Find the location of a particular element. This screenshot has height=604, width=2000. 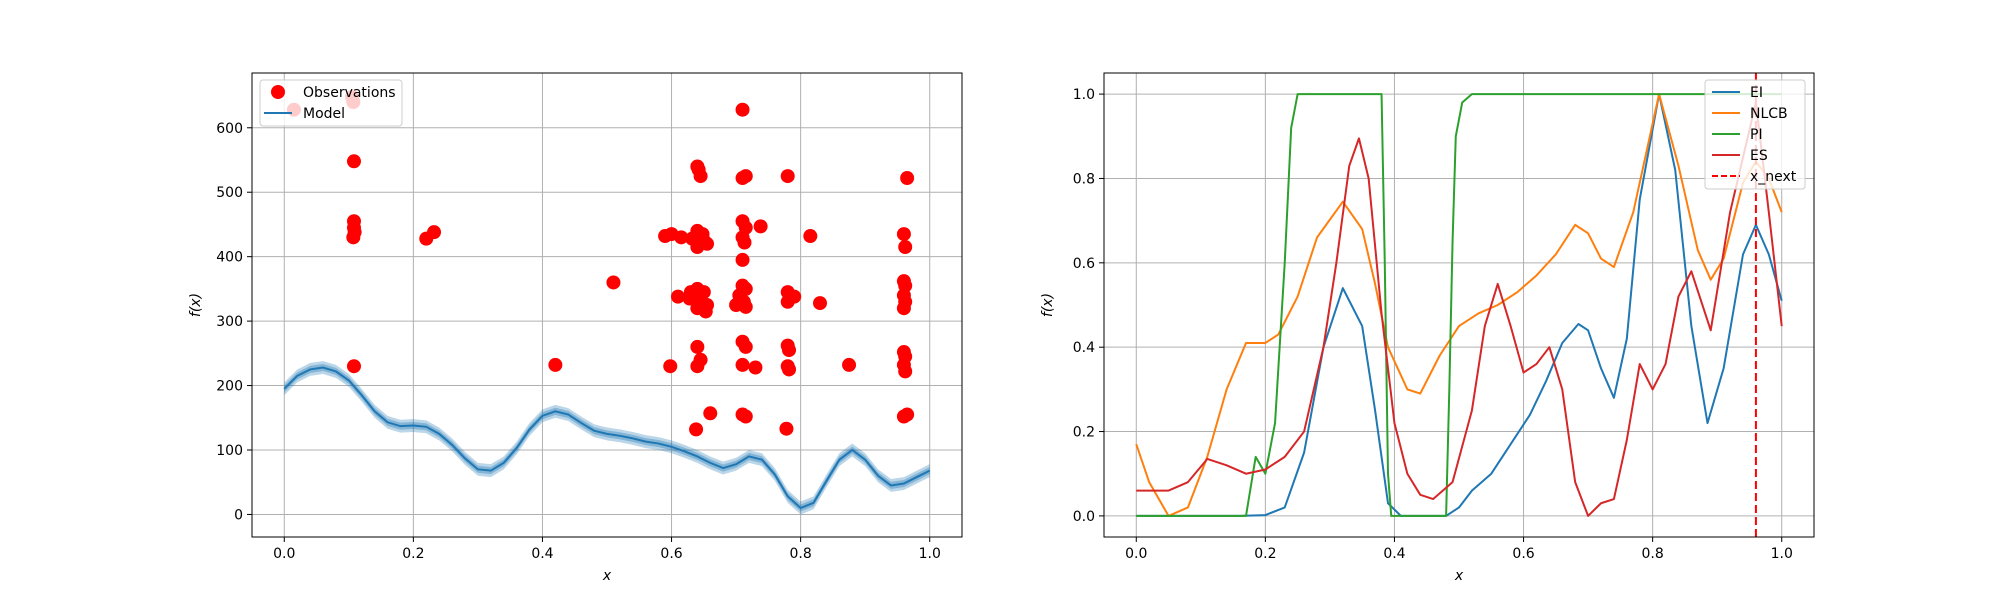

legend: EI NLCB PI ES x_next is located at coordinates (1755, 134).